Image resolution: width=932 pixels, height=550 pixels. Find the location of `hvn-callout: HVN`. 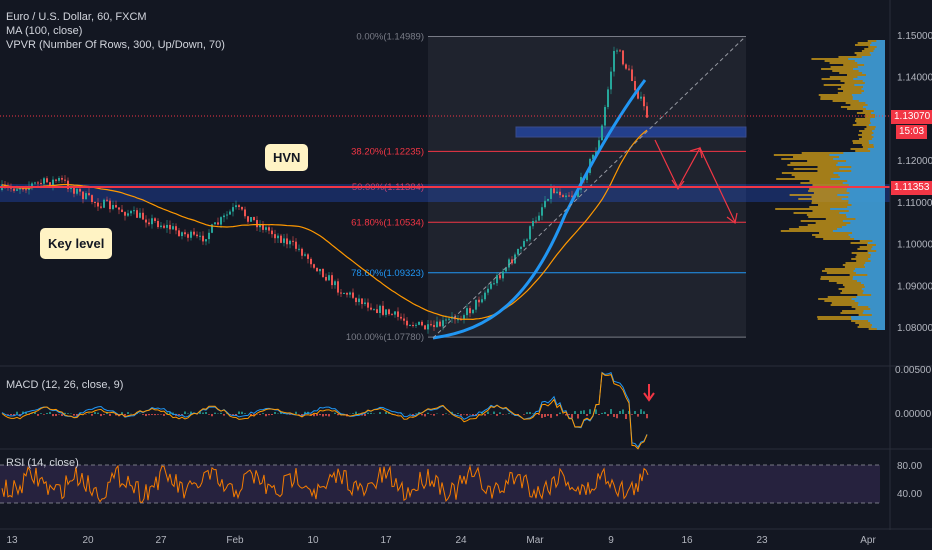

hvn-callout: HVN is located at coordinates (287, 157).